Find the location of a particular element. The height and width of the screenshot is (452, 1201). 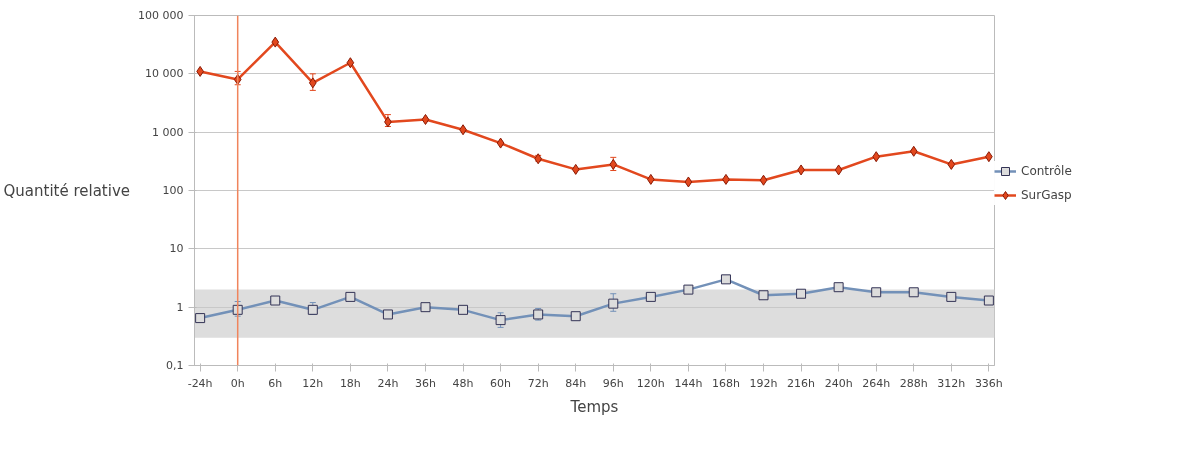

x-tick-label: 120h is located at coordinates (650, 383).